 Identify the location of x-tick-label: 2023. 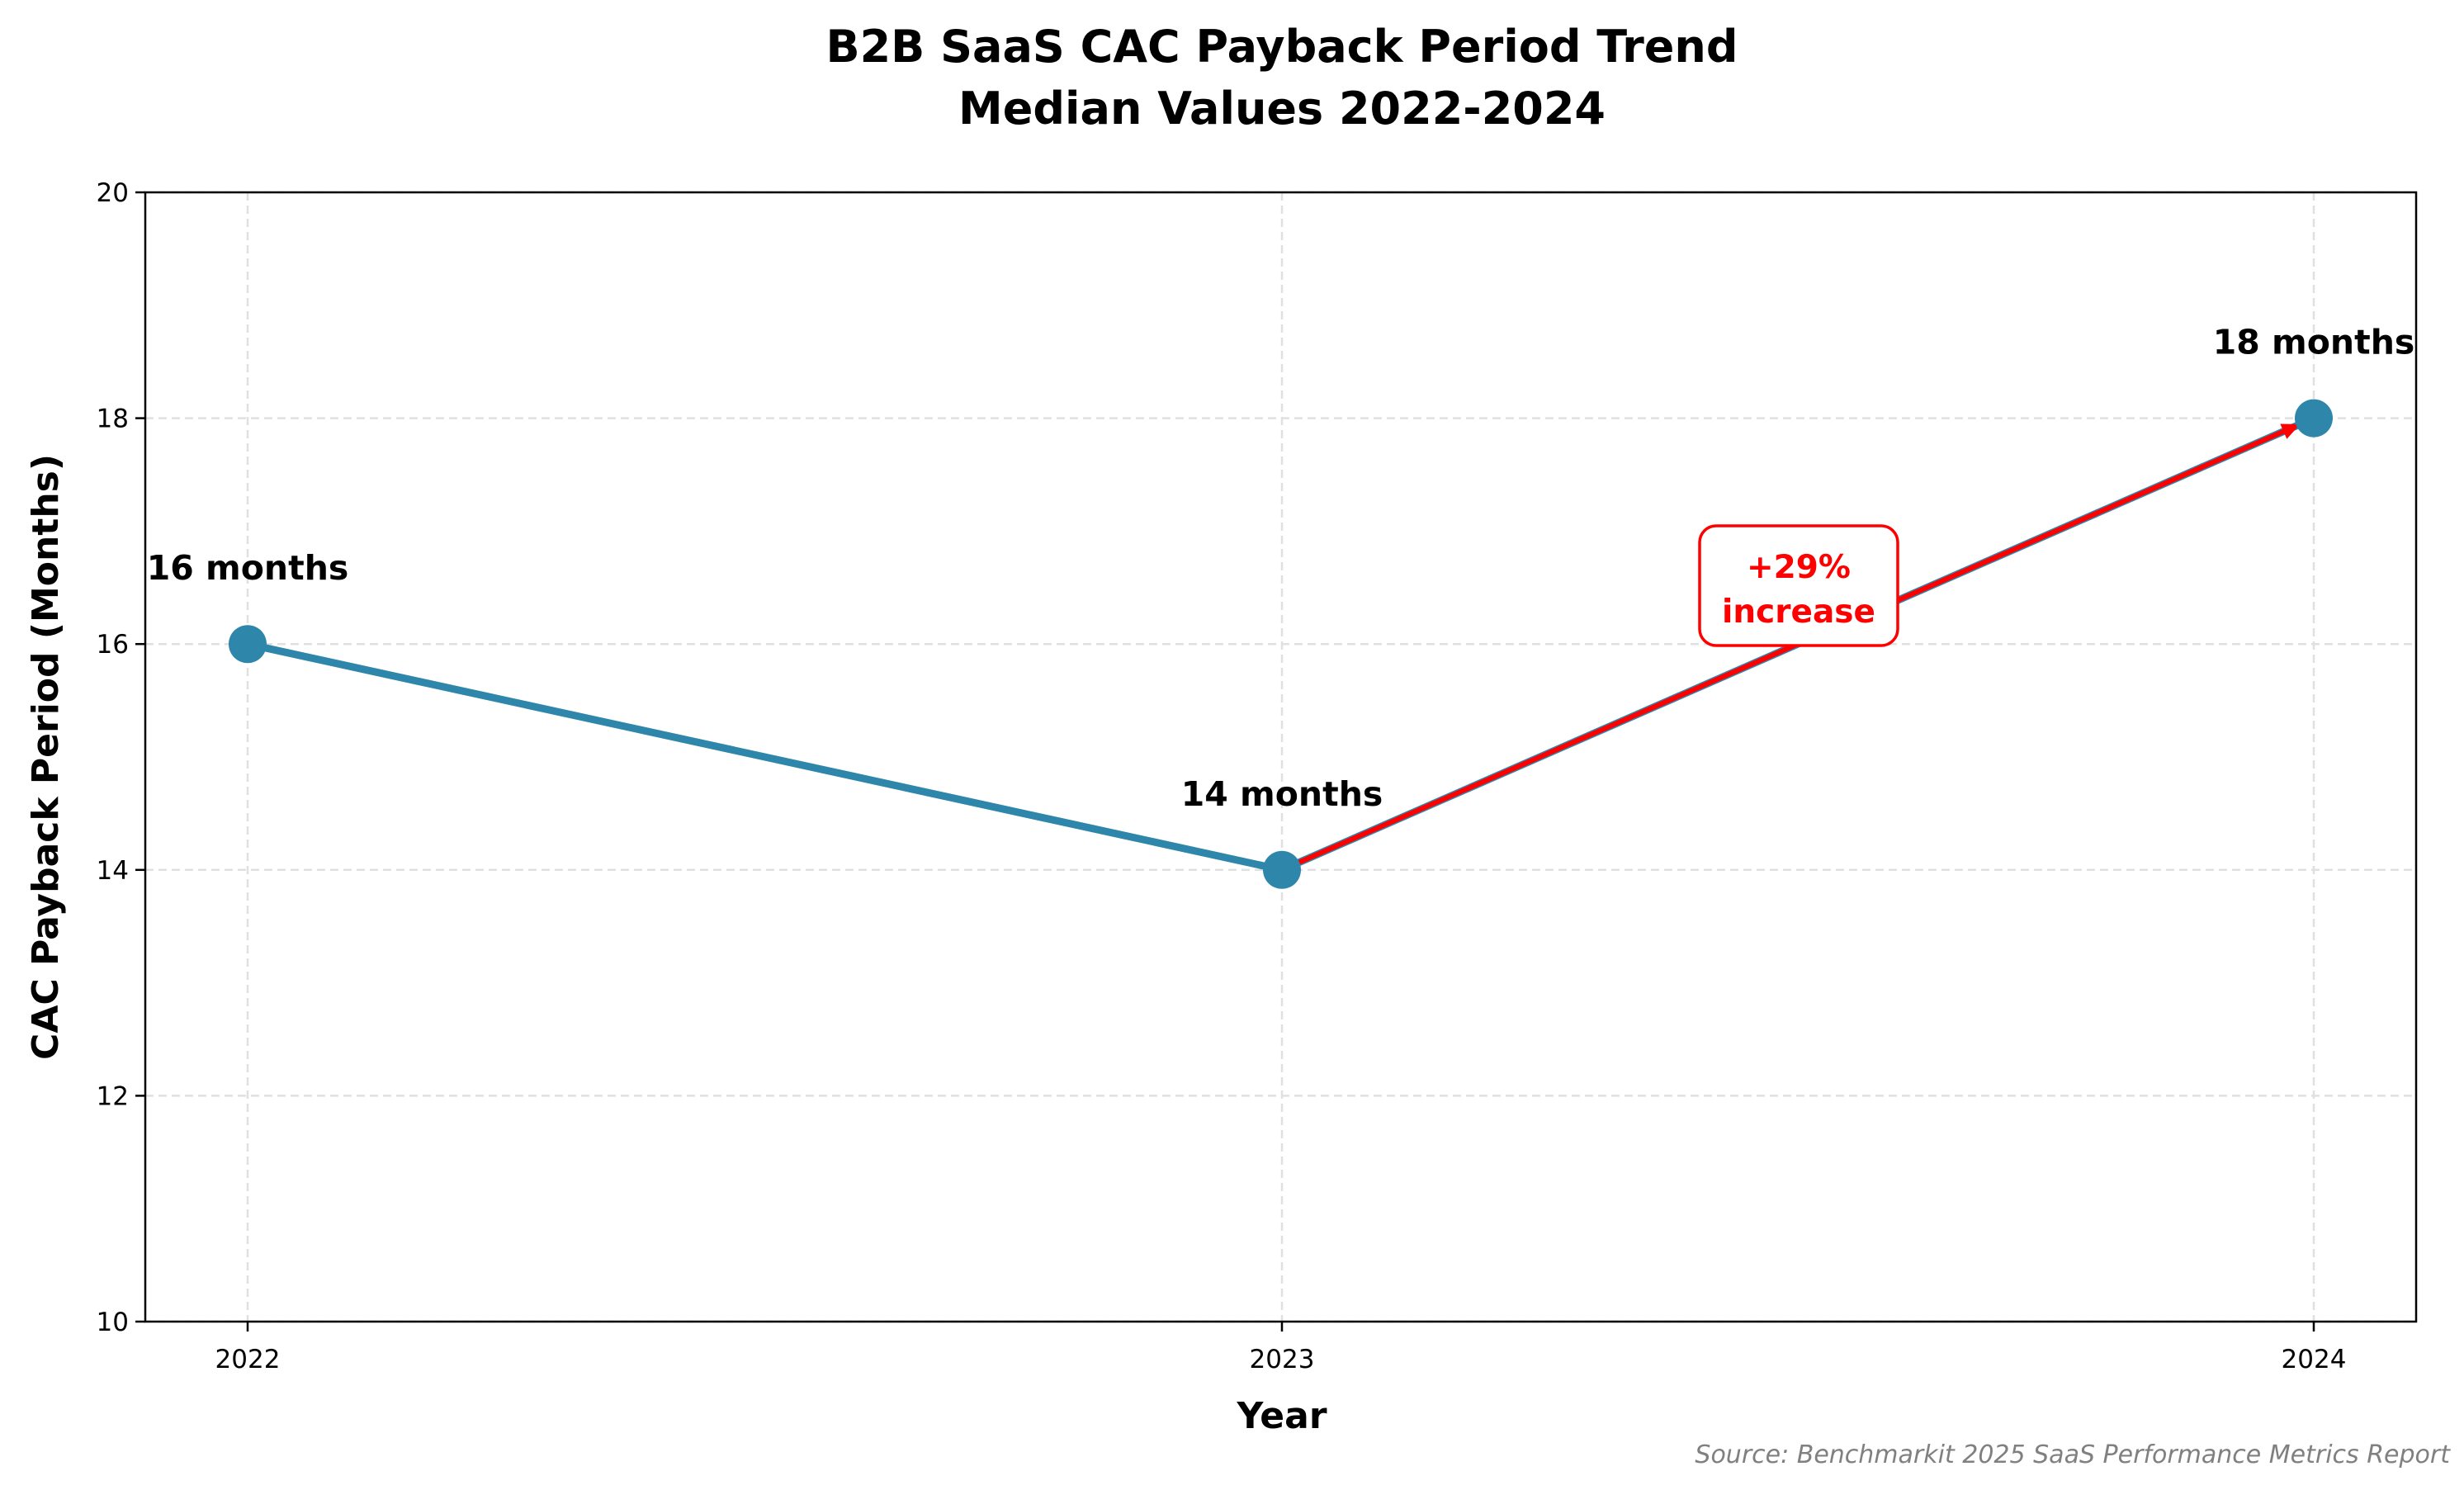
(1282, 1360).